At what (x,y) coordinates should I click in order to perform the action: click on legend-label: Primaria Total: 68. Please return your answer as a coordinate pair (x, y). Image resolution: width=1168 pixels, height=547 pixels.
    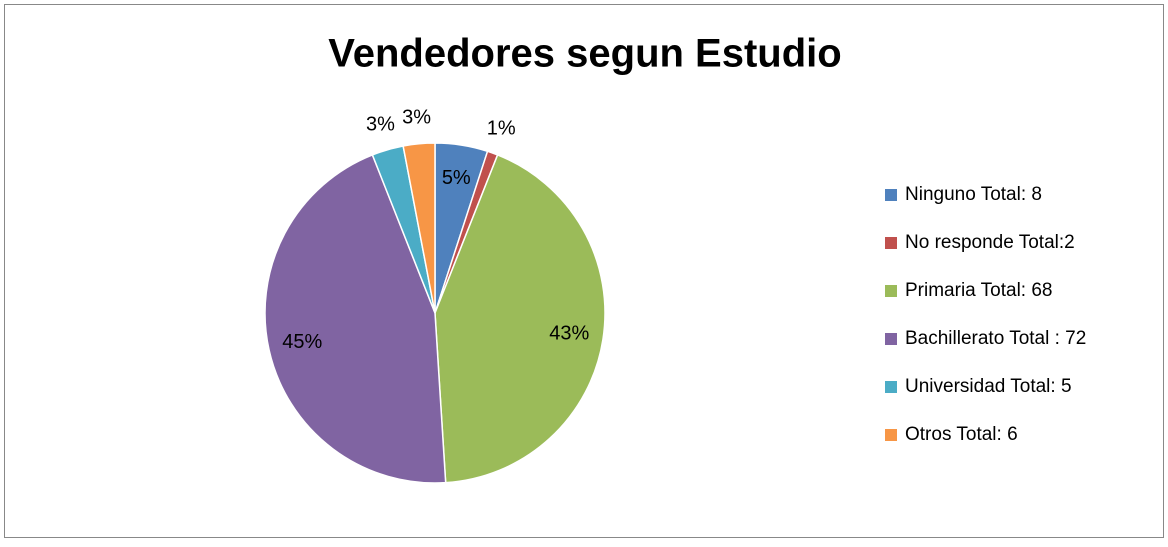
    Looking at the image, I should click on (979, 290).